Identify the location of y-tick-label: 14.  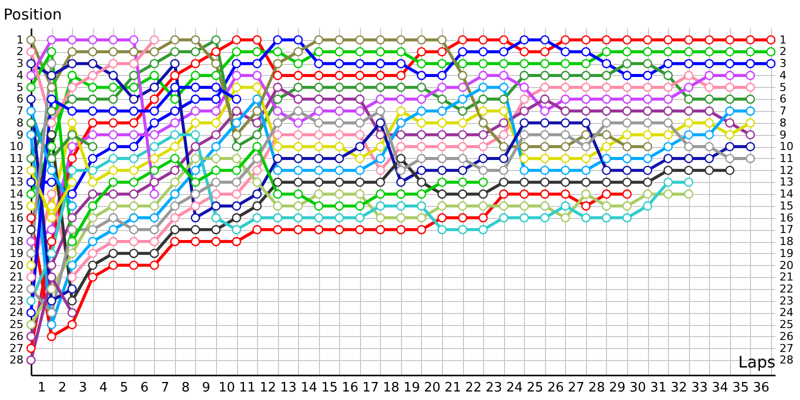
(17, 194).